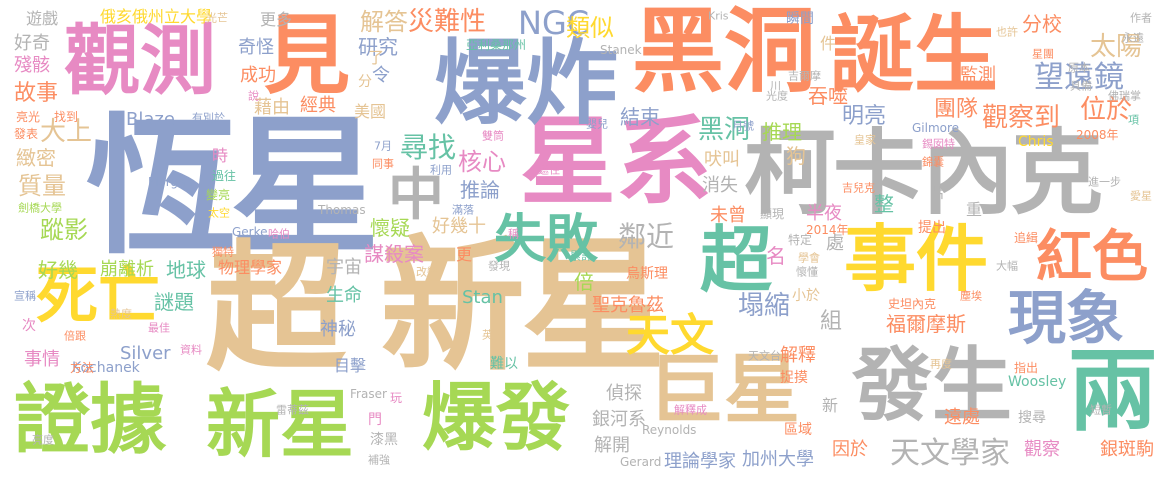 This screenshot has height=482, width=1175. I want to click on word: 改變, so click(427, 272).